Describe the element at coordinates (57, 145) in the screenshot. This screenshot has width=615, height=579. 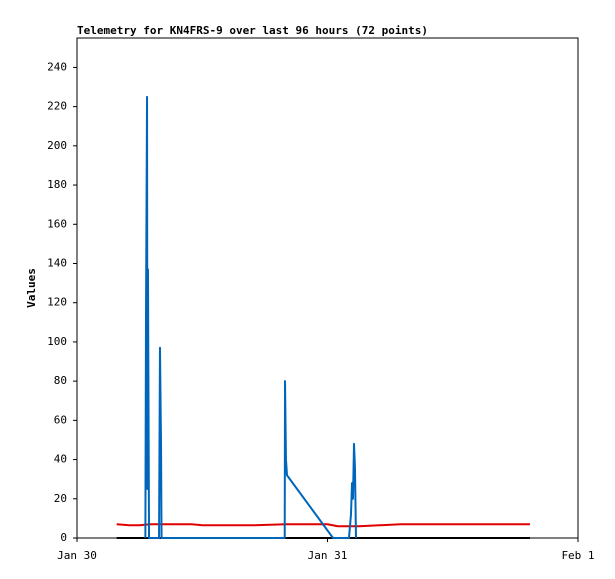
I see `y-tick-label: 200` at that location.